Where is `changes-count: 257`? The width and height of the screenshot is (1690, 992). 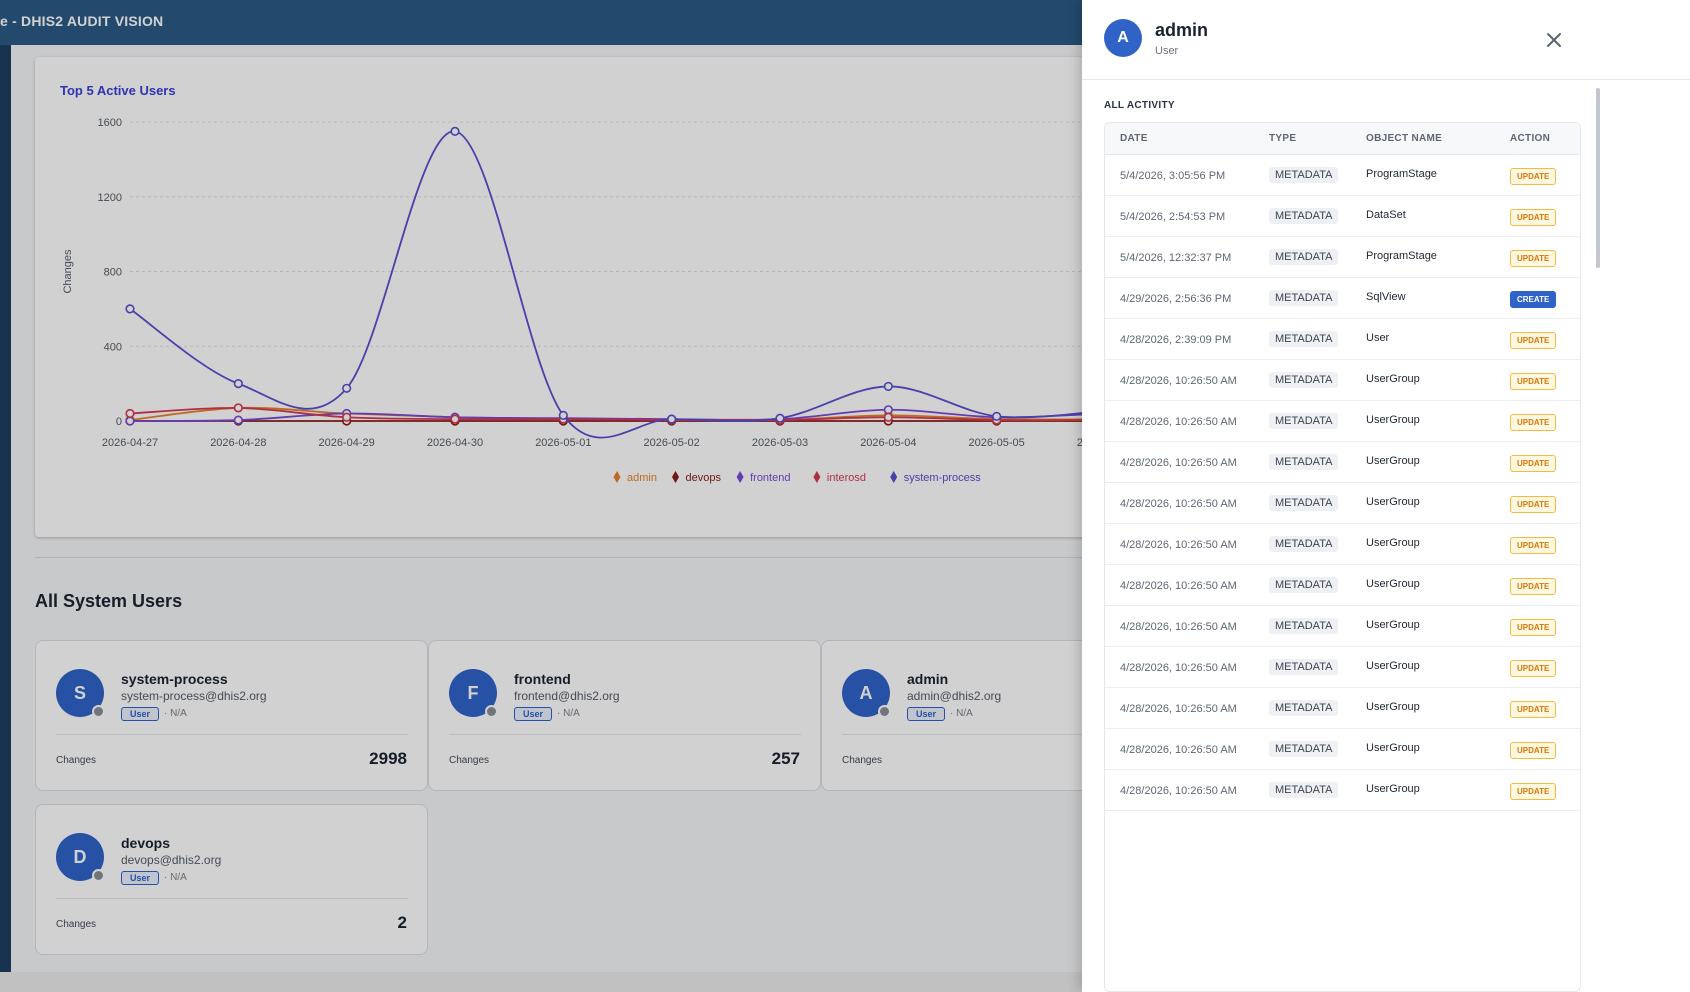 changes-count: 257 is located at coordinates (785, 758).